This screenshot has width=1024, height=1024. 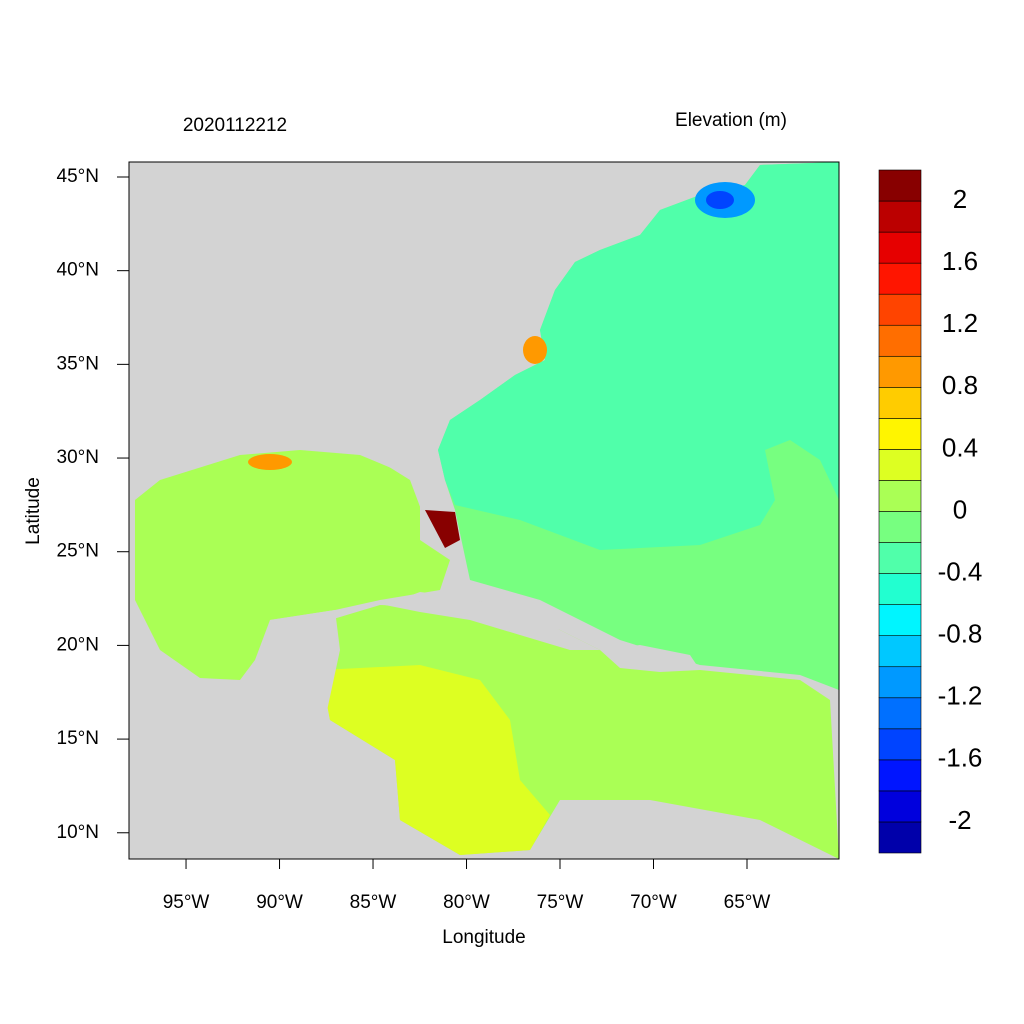 I want to click on colorbar-tick-label: 0.8, so click(x=960, y=385).